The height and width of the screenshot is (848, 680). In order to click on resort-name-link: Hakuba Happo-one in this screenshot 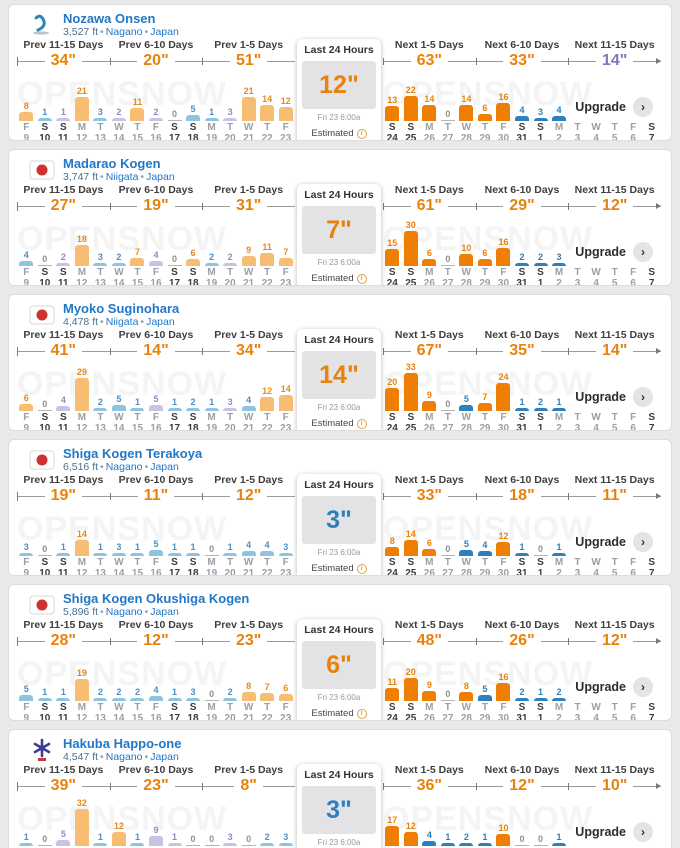, I will do `click(122, 743)`.